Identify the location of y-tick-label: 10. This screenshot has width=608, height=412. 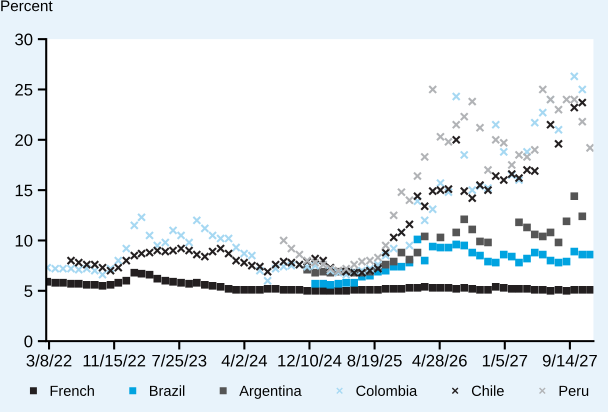
(24, 240).